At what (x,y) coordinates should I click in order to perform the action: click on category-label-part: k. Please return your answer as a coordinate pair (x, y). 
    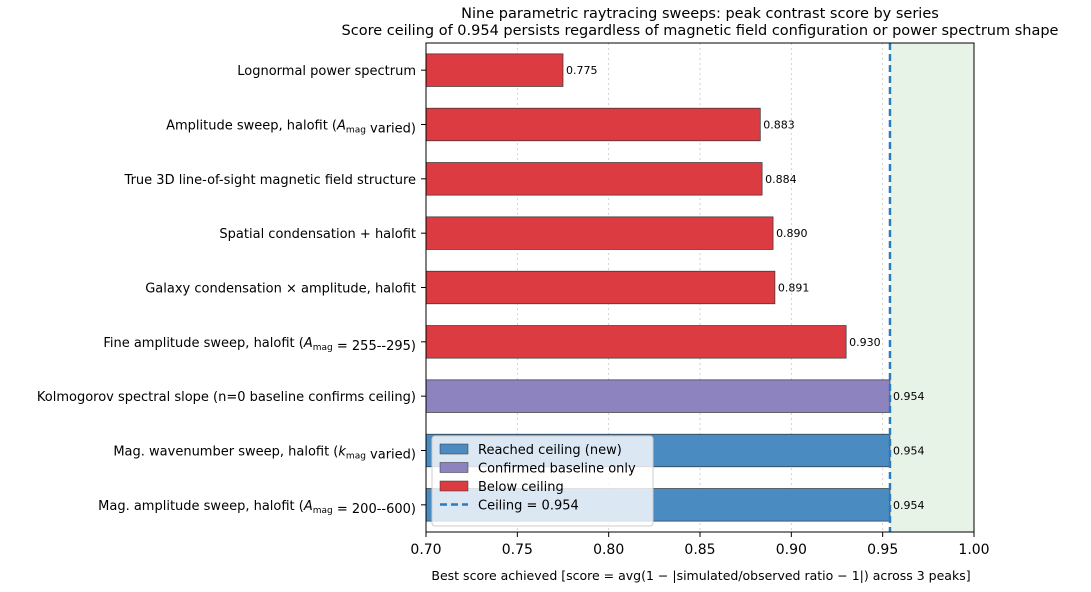
    Looking at the image, I should click on (342, 452).